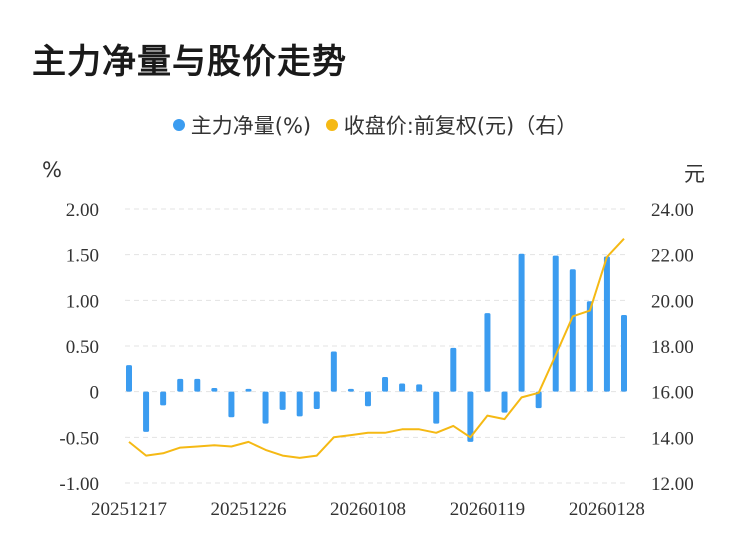  Describe the element at coordinates (672, 210) in the screenshot. I see `right-tick-label: 24.00` at that location.